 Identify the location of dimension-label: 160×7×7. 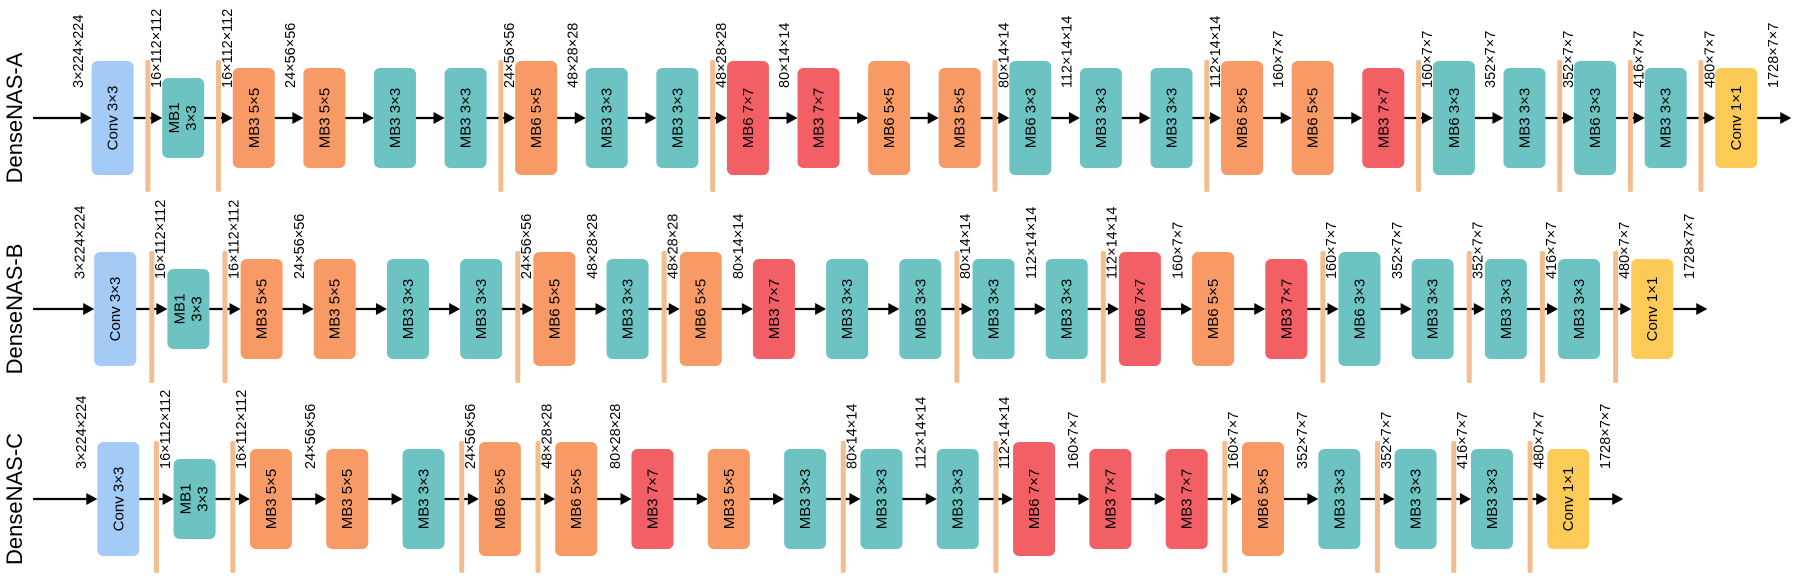
(1178, 250).